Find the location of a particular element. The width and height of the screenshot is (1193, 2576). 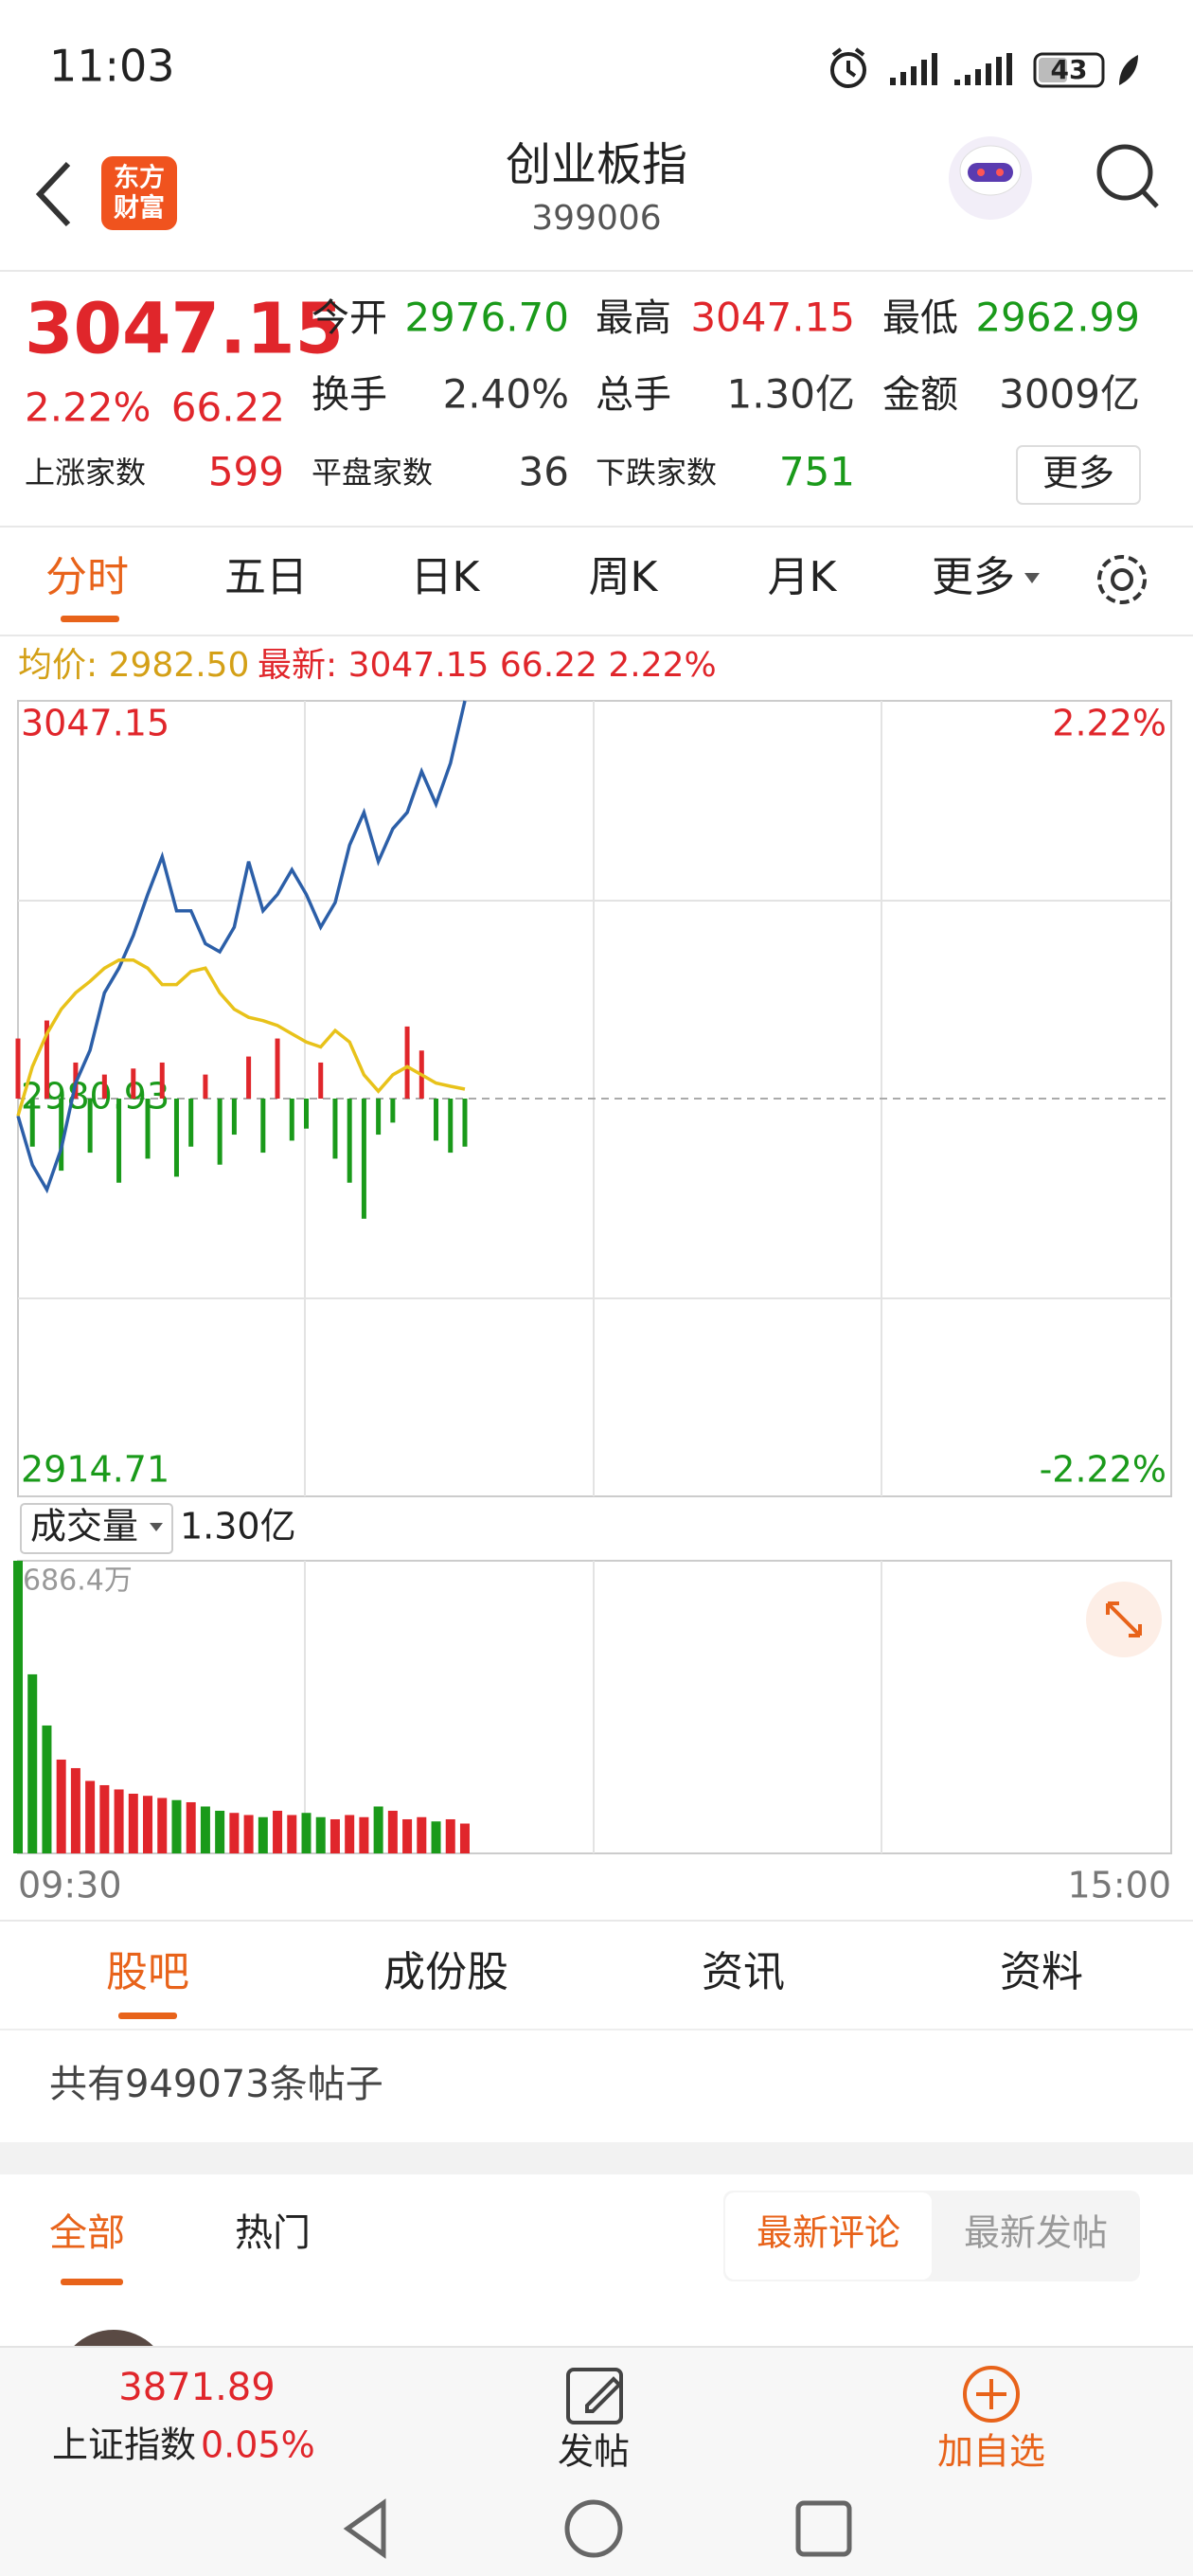

dropdown-arrow is located at coordinates (156, 1527).